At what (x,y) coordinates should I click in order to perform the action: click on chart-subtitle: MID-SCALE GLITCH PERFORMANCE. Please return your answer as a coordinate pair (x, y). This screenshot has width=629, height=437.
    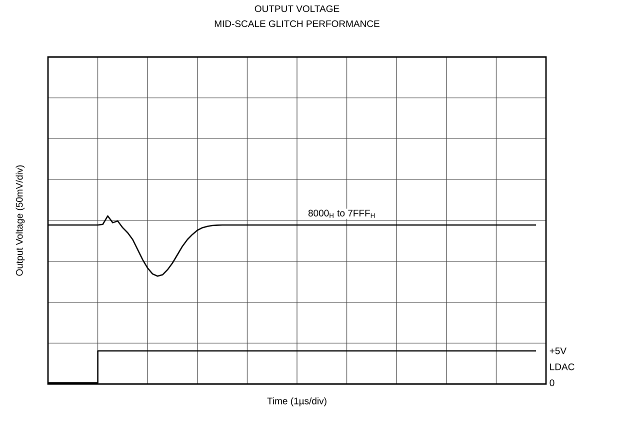
    Looking at the image, I should click on (297, 24).